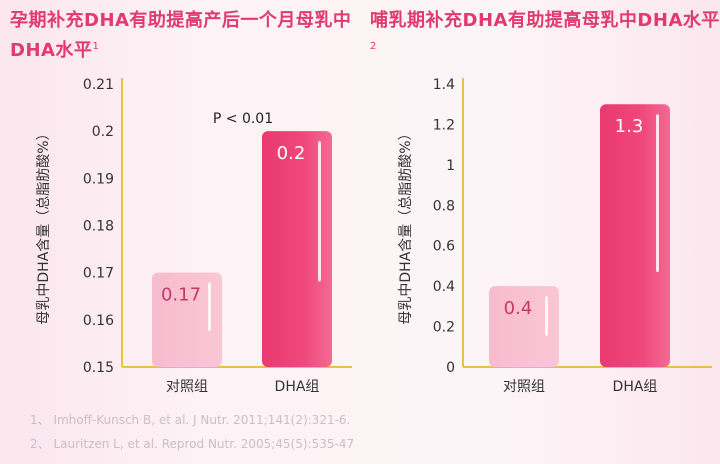 This screenshot has height=464, width=720. I want to click on y-tick-label: 0.17, so click(98, 274).